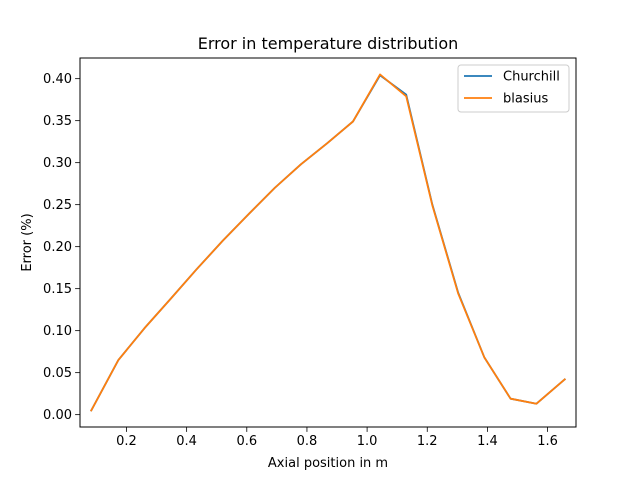 This screenshot has height=480, width=640. Describe the element at coordinates (531, 77) in the screenshot. I see `legend-label: Churchill` at that location.